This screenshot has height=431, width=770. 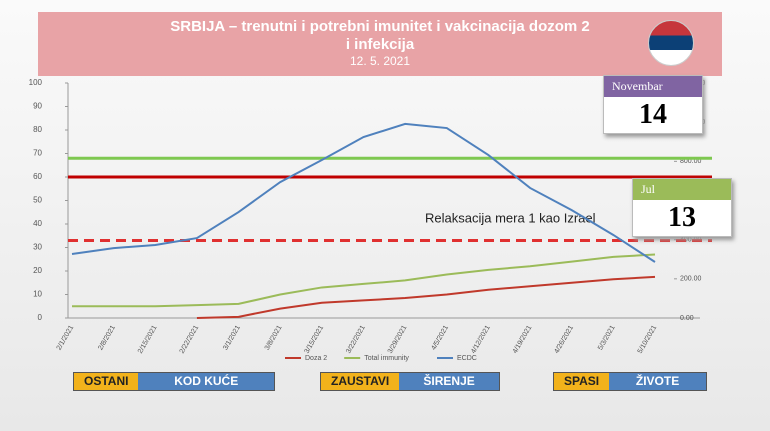 What do you see at coordinates (687, 318) in the screenshot?
I see `y2-tick-label: 0.00` at bounding box center [687, 318].